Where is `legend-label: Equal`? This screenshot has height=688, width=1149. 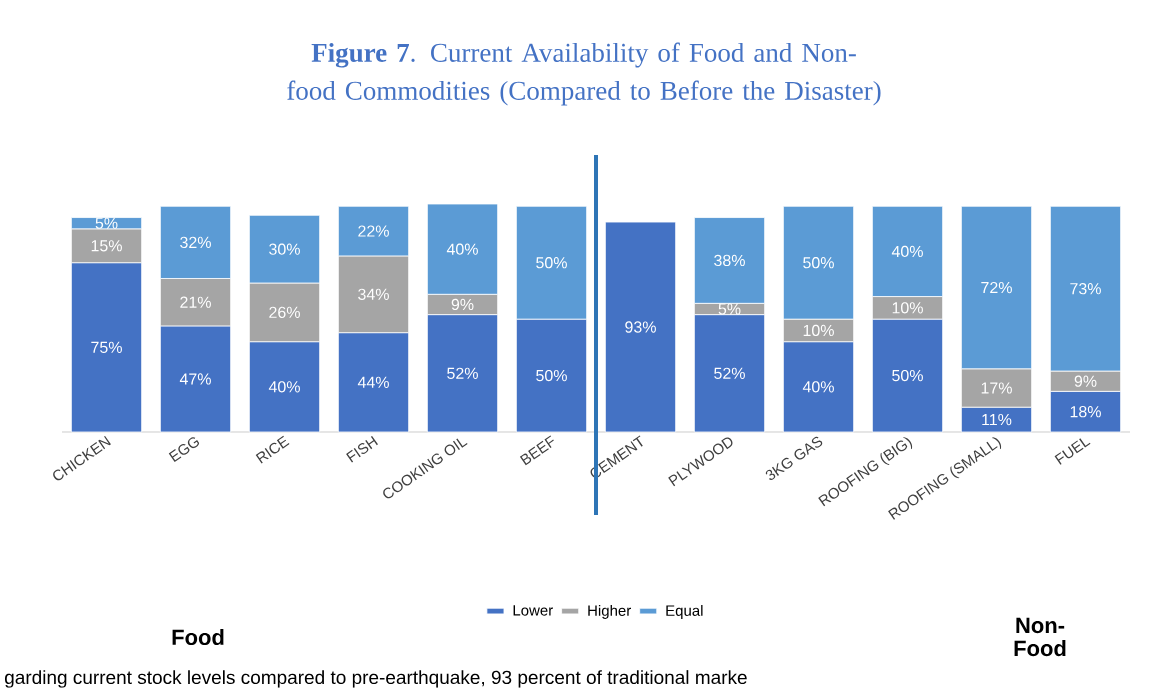
legend-label: Equal is located at coordinates (684, 611).